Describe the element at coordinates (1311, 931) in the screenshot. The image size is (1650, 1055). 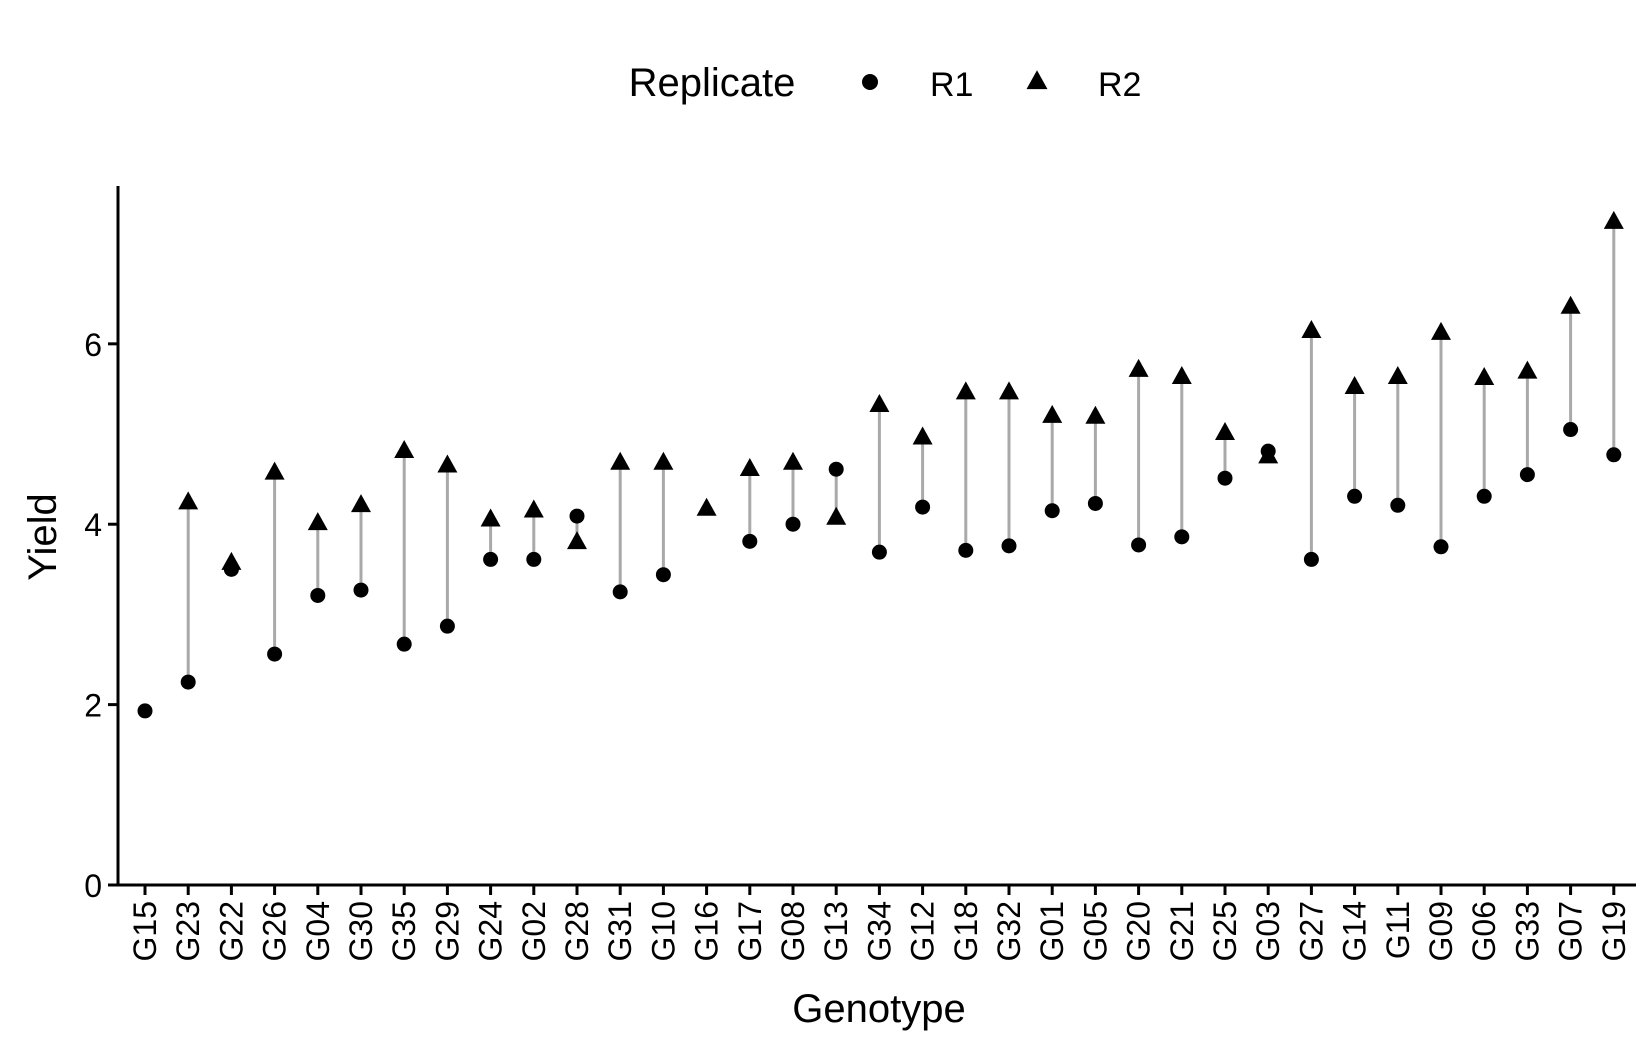
I see `x-tick-label: G27` at that location.